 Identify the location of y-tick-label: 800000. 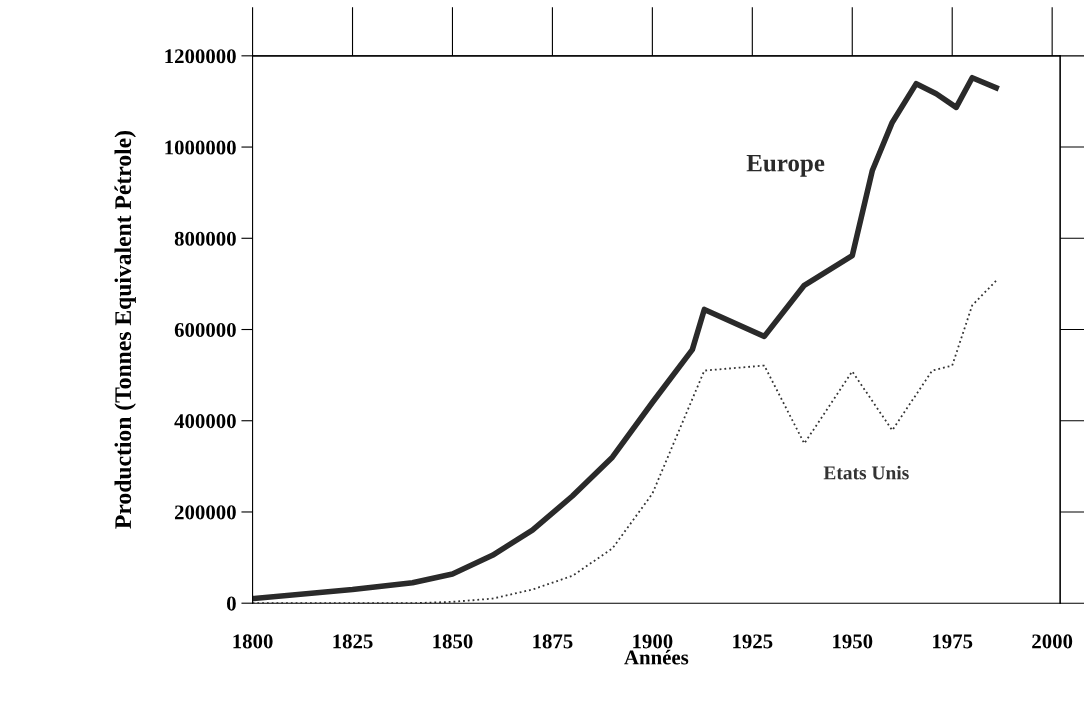
(205, 238).